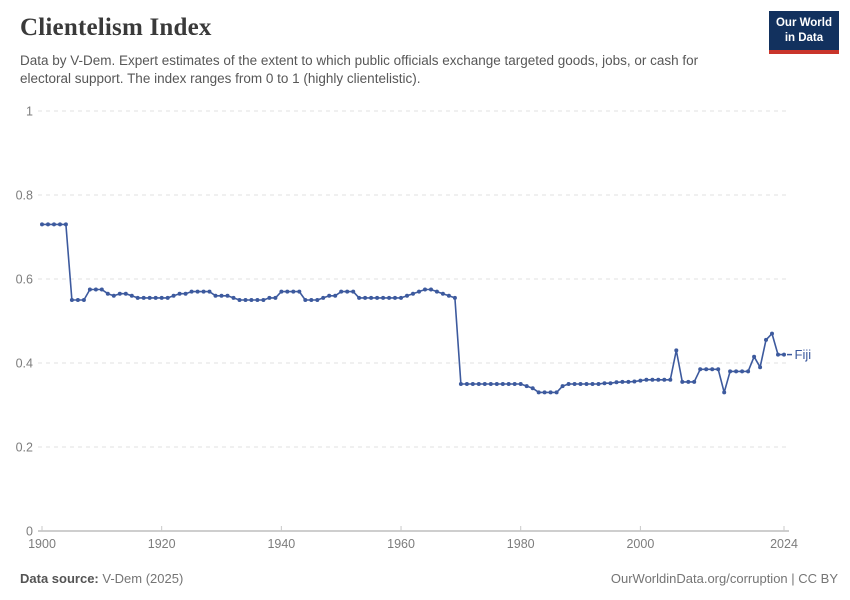 The width and height of the screenshot is (850, 600). I want to click on data-point-2006, so click(676, 350).